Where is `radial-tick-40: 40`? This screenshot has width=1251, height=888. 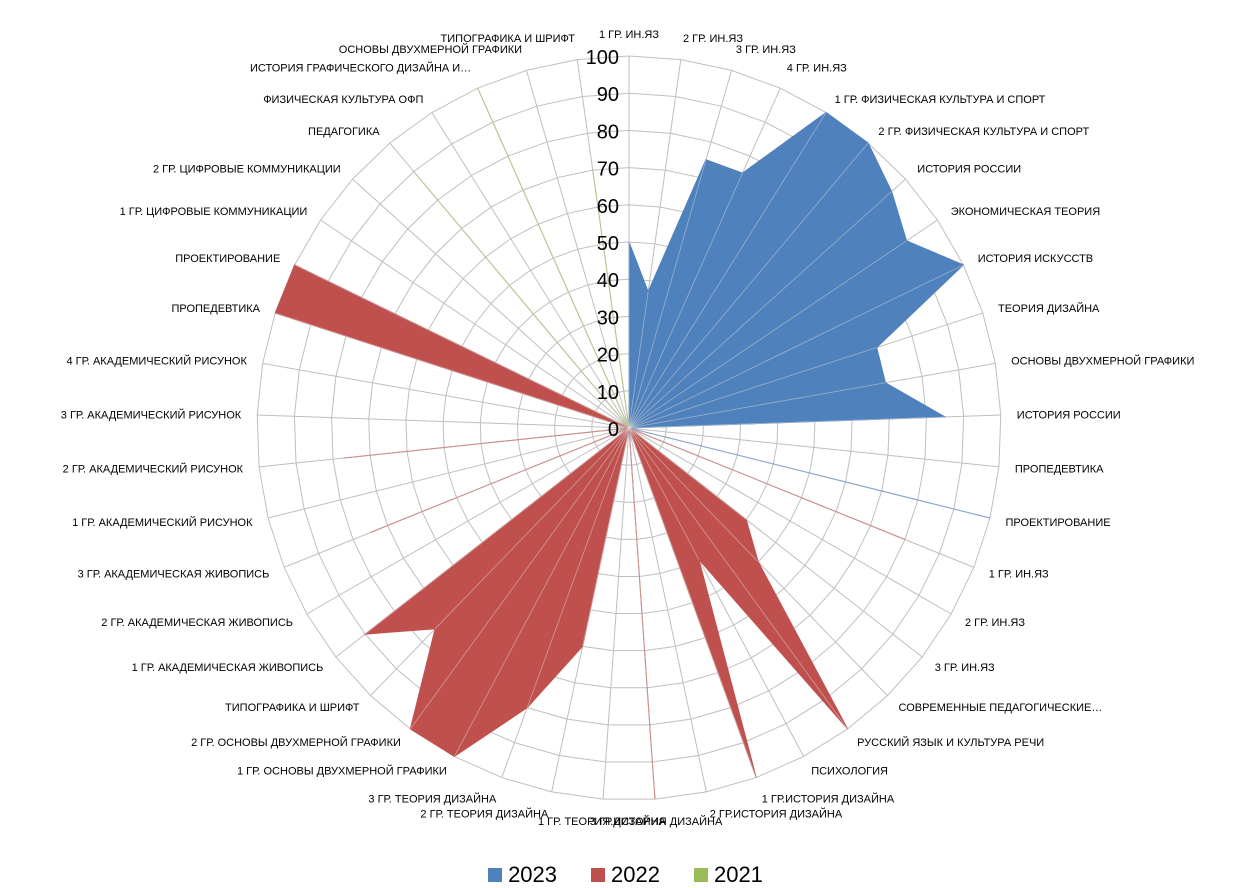
radial-tick-40: 40 is located at coordinates (608, 281).